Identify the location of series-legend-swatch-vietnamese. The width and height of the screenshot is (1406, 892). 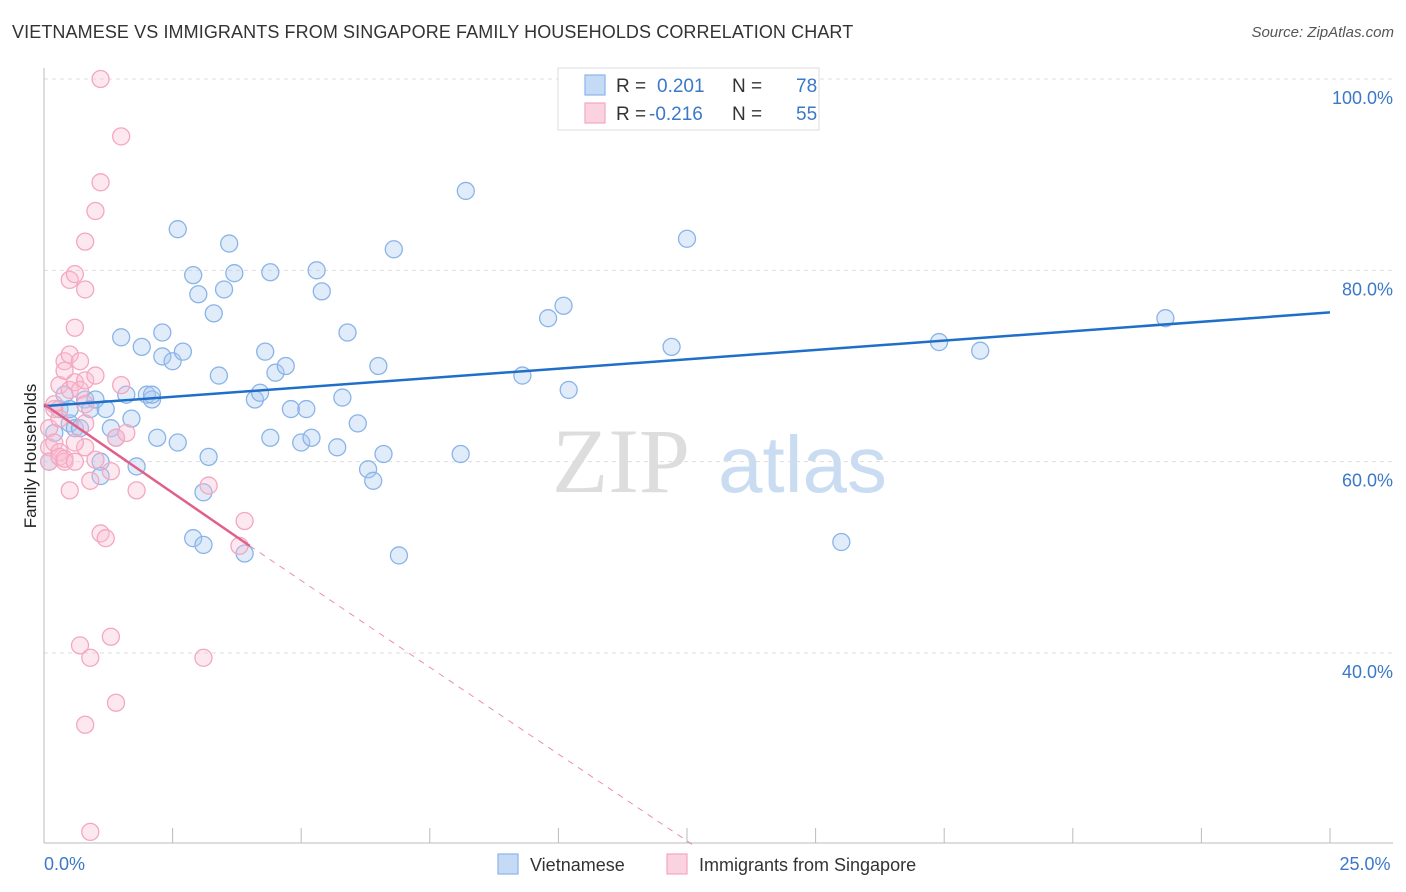
(508, 864).